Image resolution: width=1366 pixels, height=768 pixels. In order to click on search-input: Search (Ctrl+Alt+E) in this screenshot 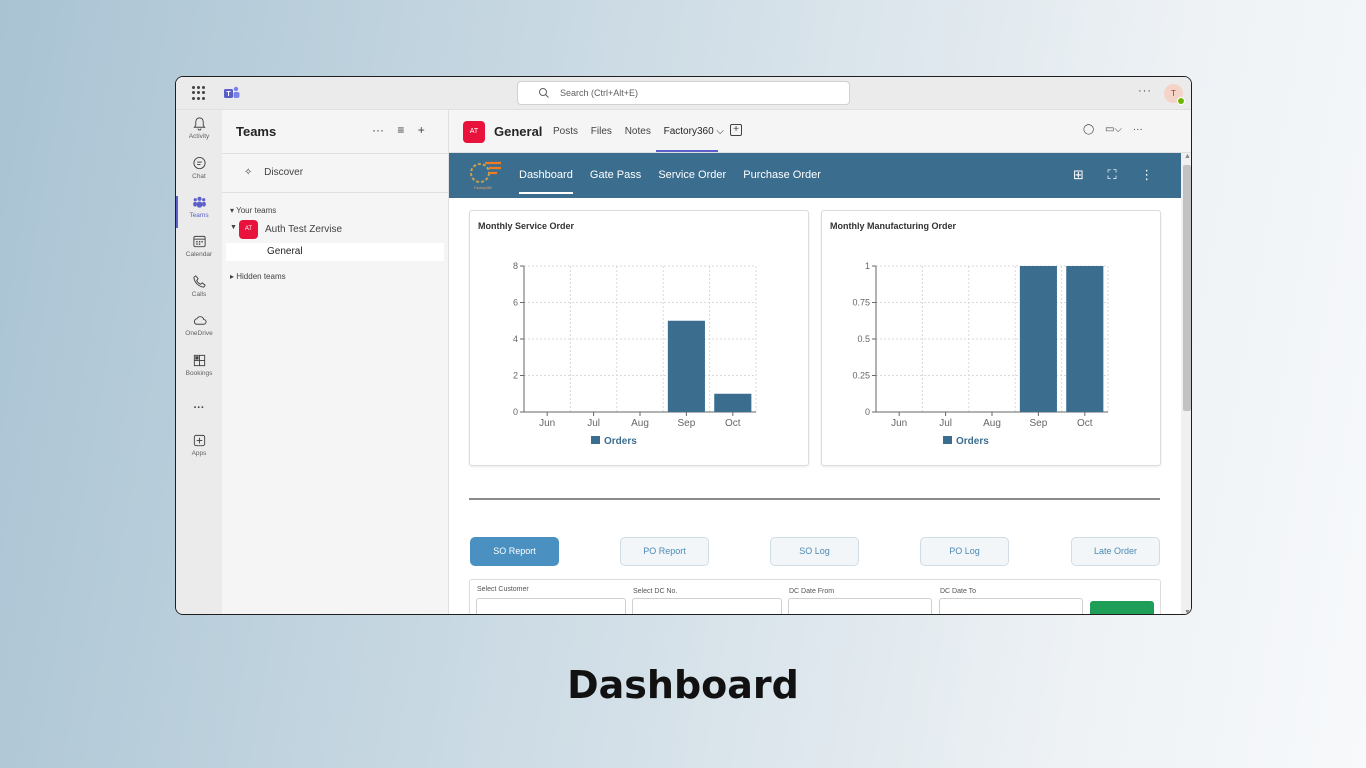, I will do `click(683, 93)`.